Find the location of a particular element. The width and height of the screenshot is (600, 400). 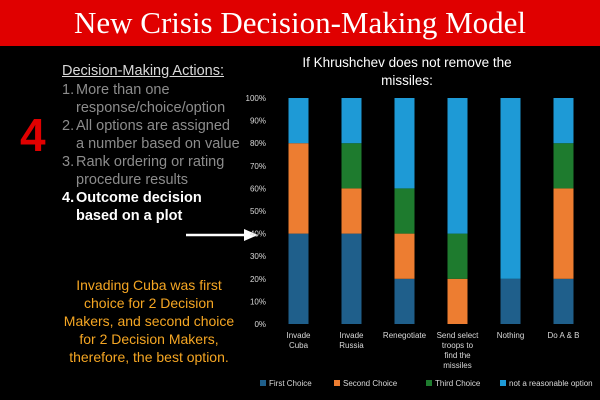

x-tick-label: Invade Cuba is located at coordinates (298, 340).